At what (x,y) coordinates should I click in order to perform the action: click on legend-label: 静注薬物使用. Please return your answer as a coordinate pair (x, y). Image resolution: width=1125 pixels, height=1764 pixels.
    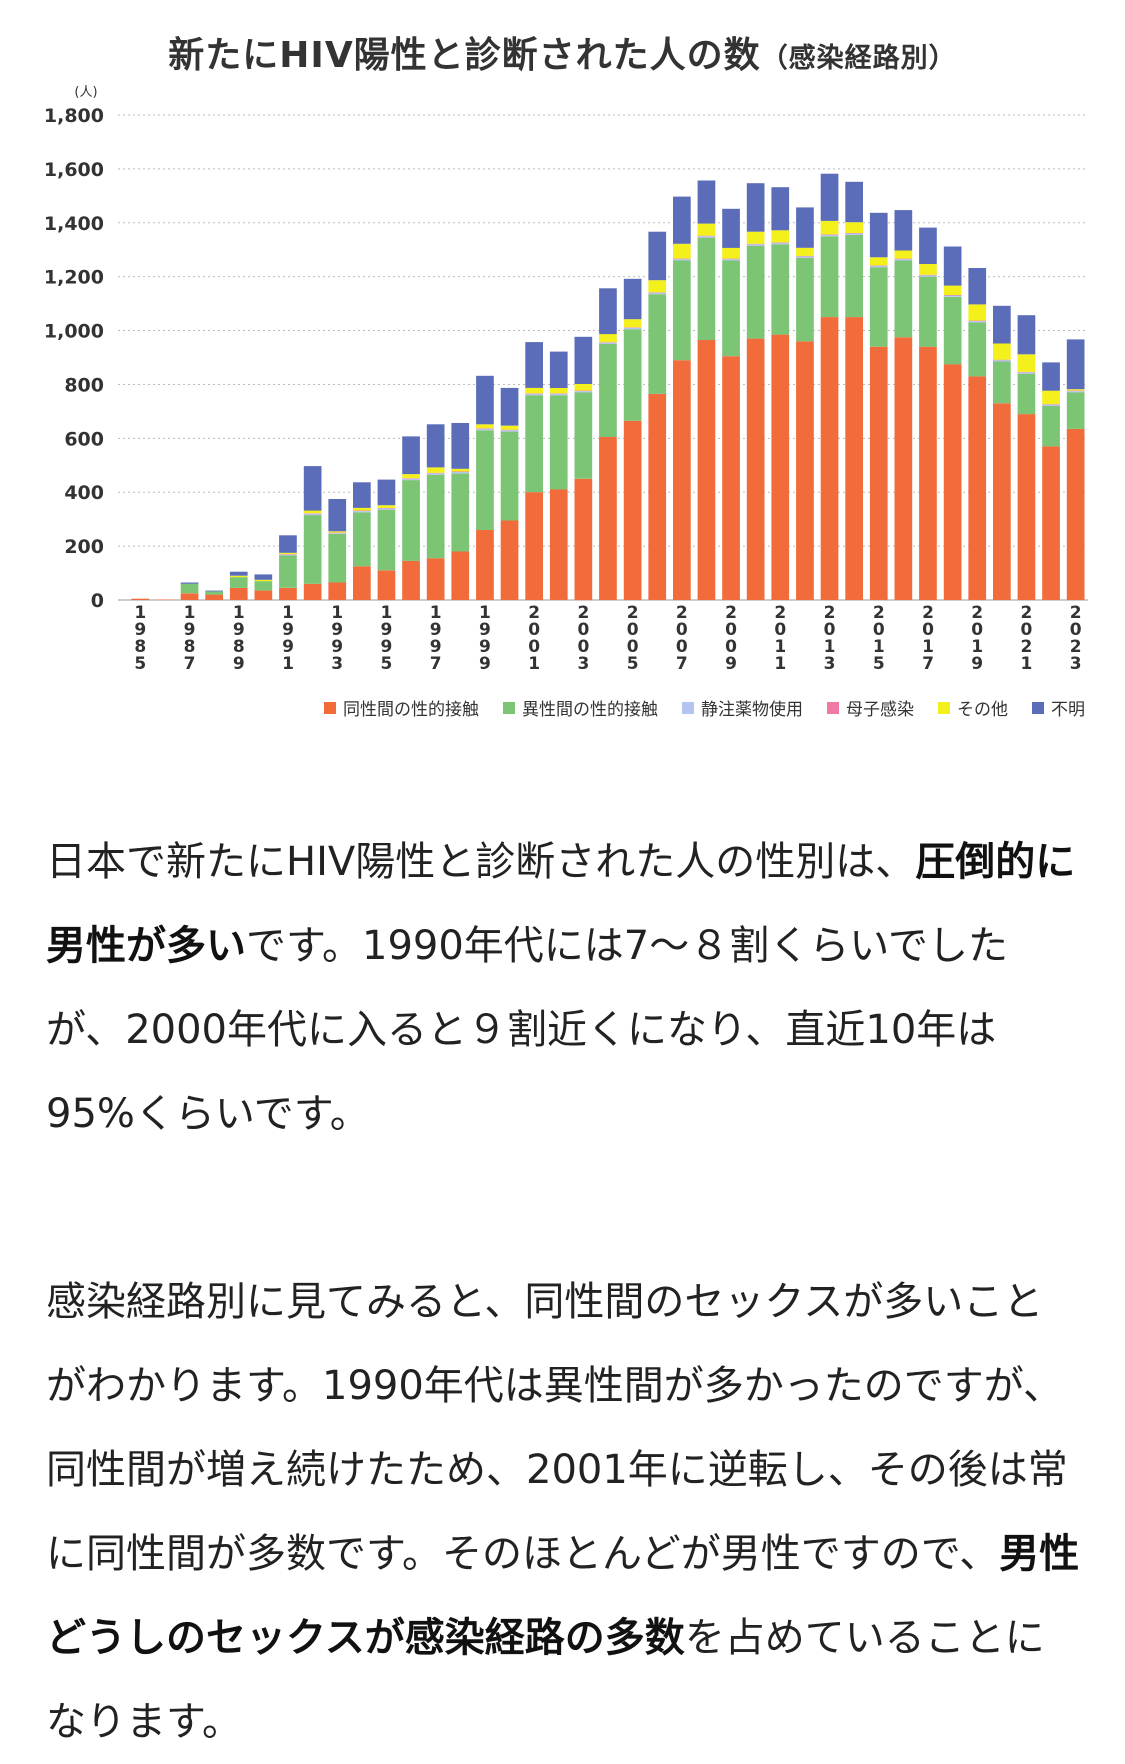
    Looking at the image, I should click on (752, 710).